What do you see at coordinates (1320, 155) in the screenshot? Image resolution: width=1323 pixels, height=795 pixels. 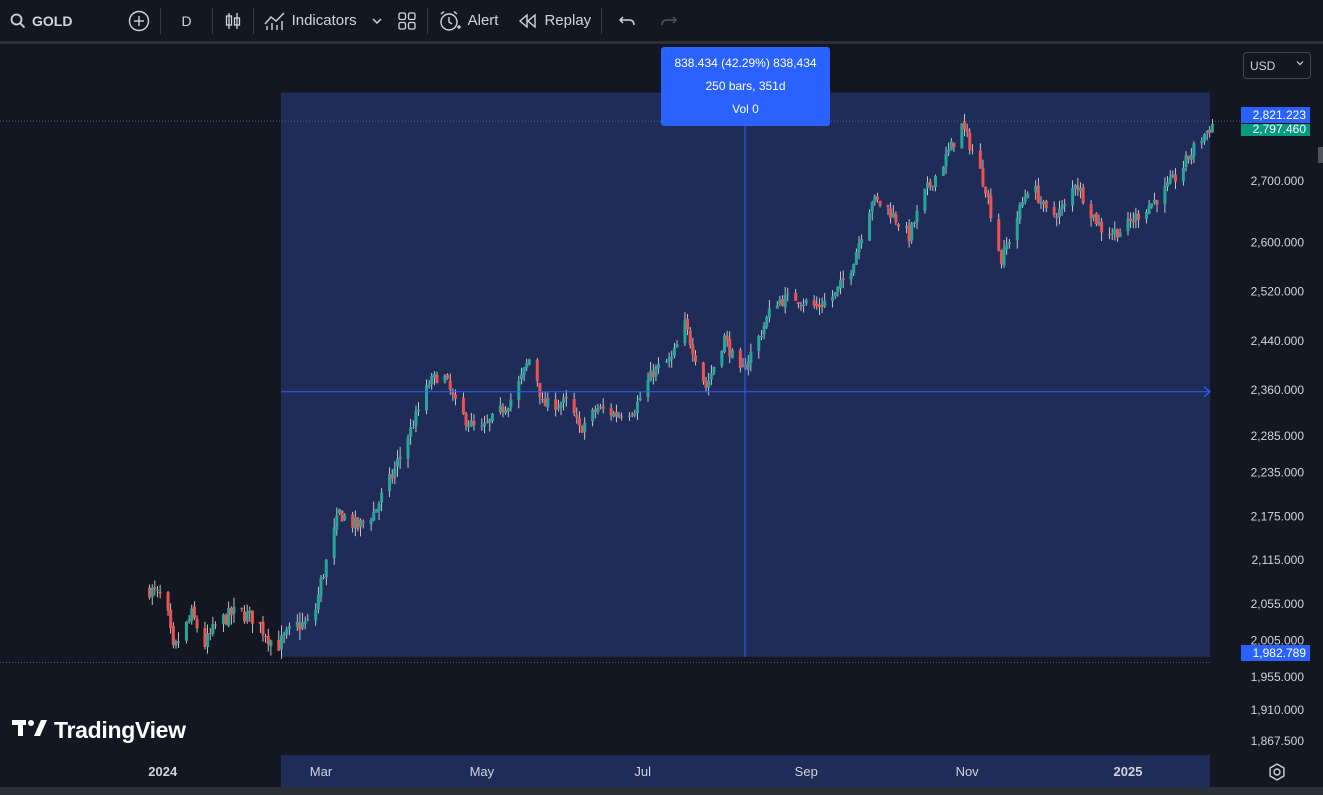 I see `scrollbar-handle` at bounding box center [1320, 155].